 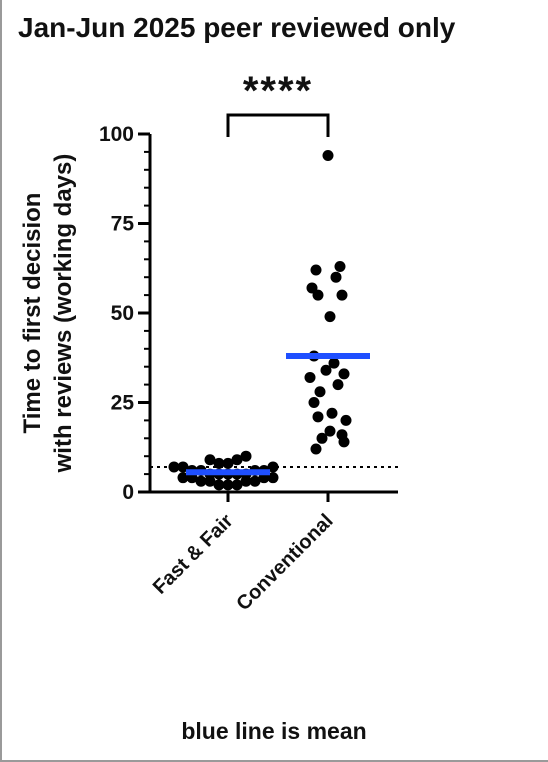 I want to click on y-axis-title-line-2: with reviews (working days), so click(x=63, y=314).